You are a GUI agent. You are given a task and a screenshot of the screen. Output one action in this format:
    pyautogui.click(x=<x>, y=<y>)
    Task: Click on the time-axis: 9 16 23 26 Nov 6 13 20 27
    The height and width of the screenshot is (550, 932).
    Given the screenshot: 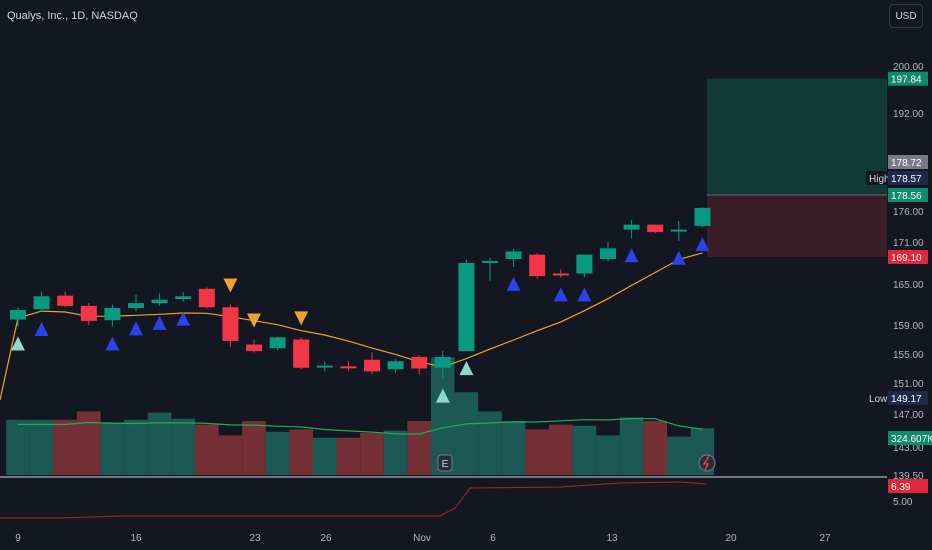 What is the action you would take?
    pyautogui.click(x=423, y=538)
    